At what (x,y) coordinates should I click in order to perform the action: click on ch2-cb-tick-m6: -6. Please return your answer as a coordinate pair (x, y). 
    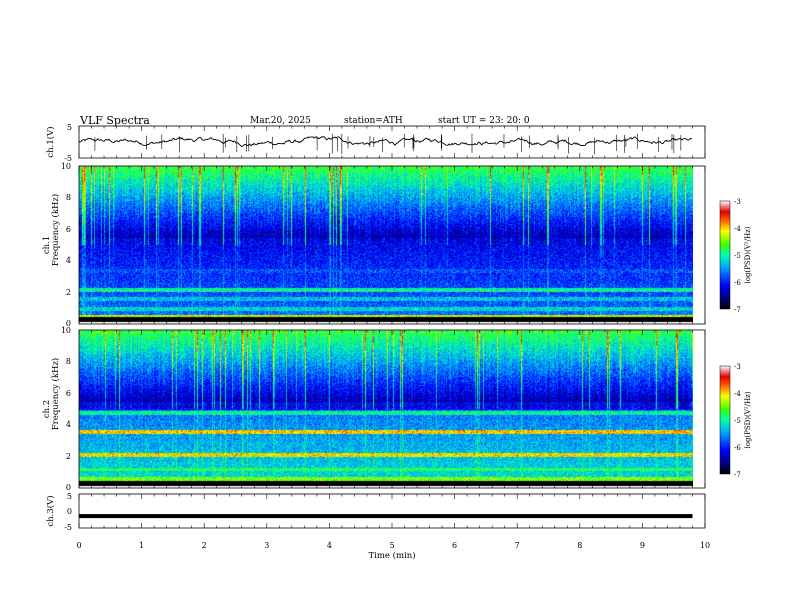
    Looking at the image, I should click on (737, 448).